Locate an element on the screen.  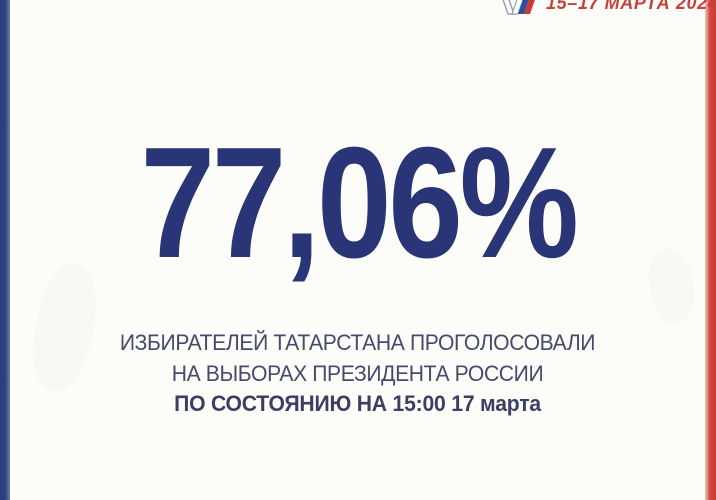
election-dates-label: 15–17 МАРТА 2024 is located at coordinates (631, 6).